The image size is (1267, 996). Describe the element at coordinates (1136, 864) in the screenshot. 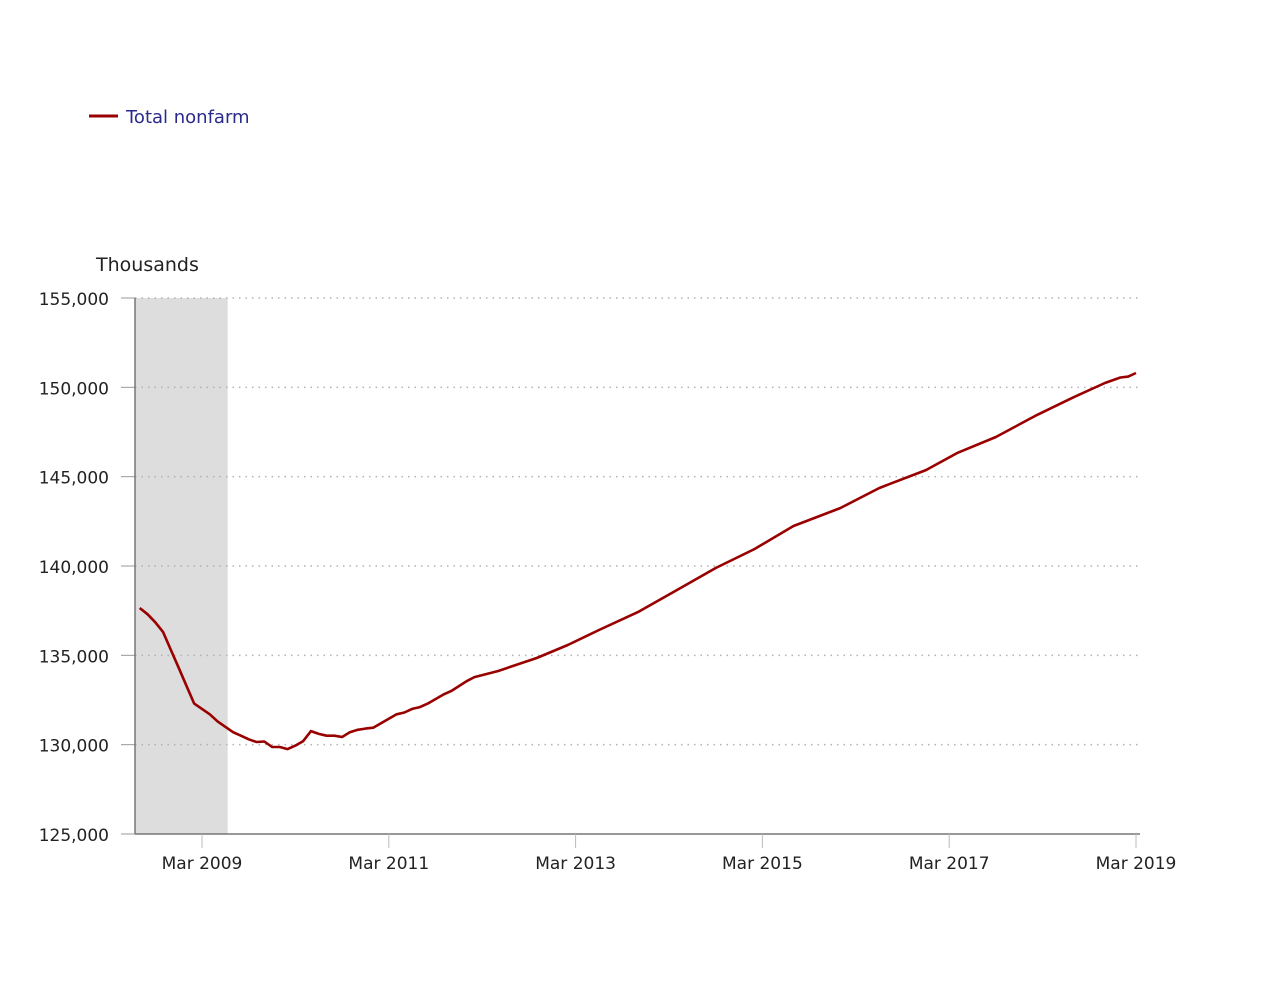

I see `x-tick-label: Mar 2019` at that location.